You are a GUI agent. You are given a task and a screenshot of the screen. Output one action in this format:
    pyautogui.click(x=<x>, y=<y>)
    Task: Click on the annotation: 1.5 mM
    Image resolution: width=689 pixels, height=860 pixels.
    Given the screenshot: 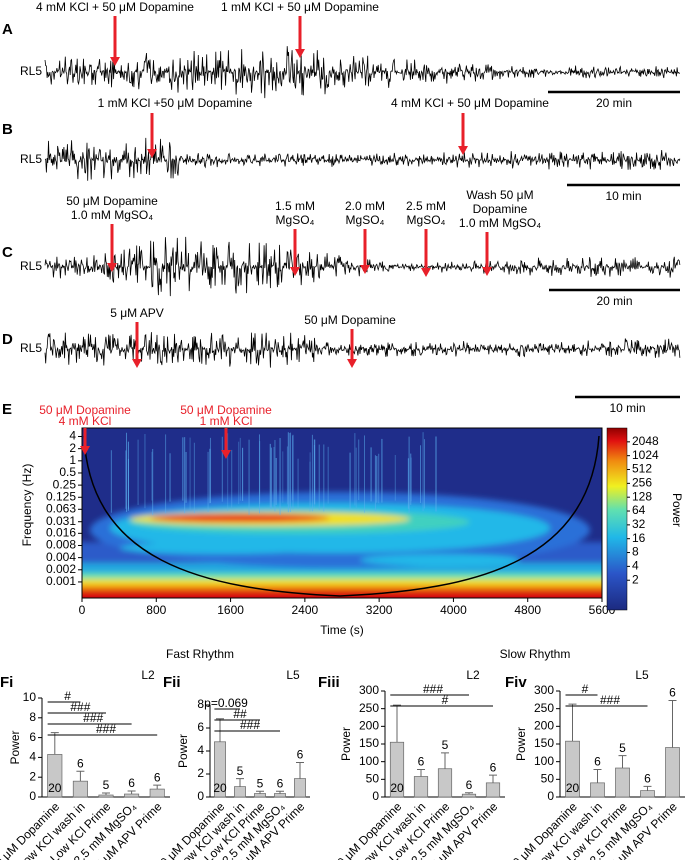 What is the action you would take?
    pyautogui.click(x=295, y=206)
    